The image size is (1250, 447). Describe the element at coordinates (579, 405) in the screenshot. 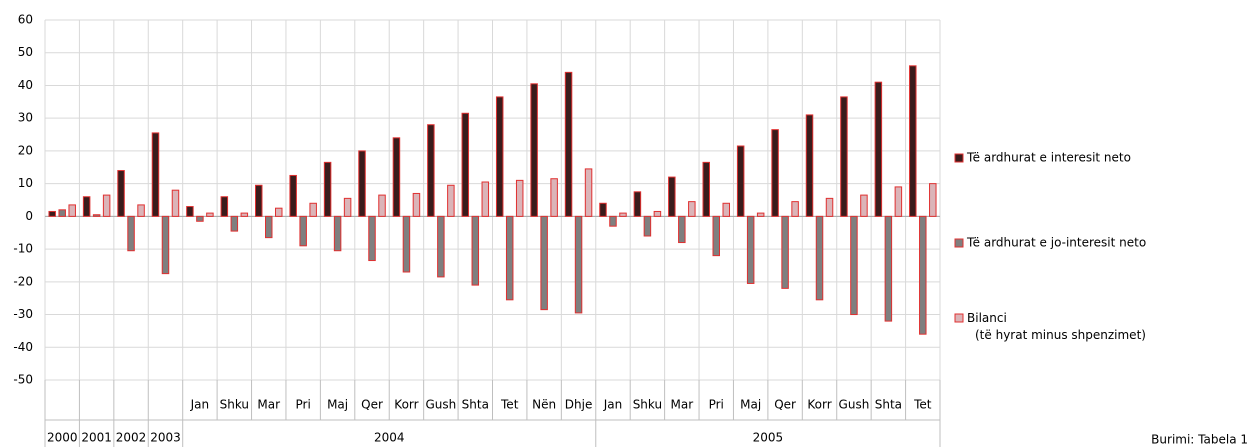

I see `x-tick-label: Dhje` at that location.